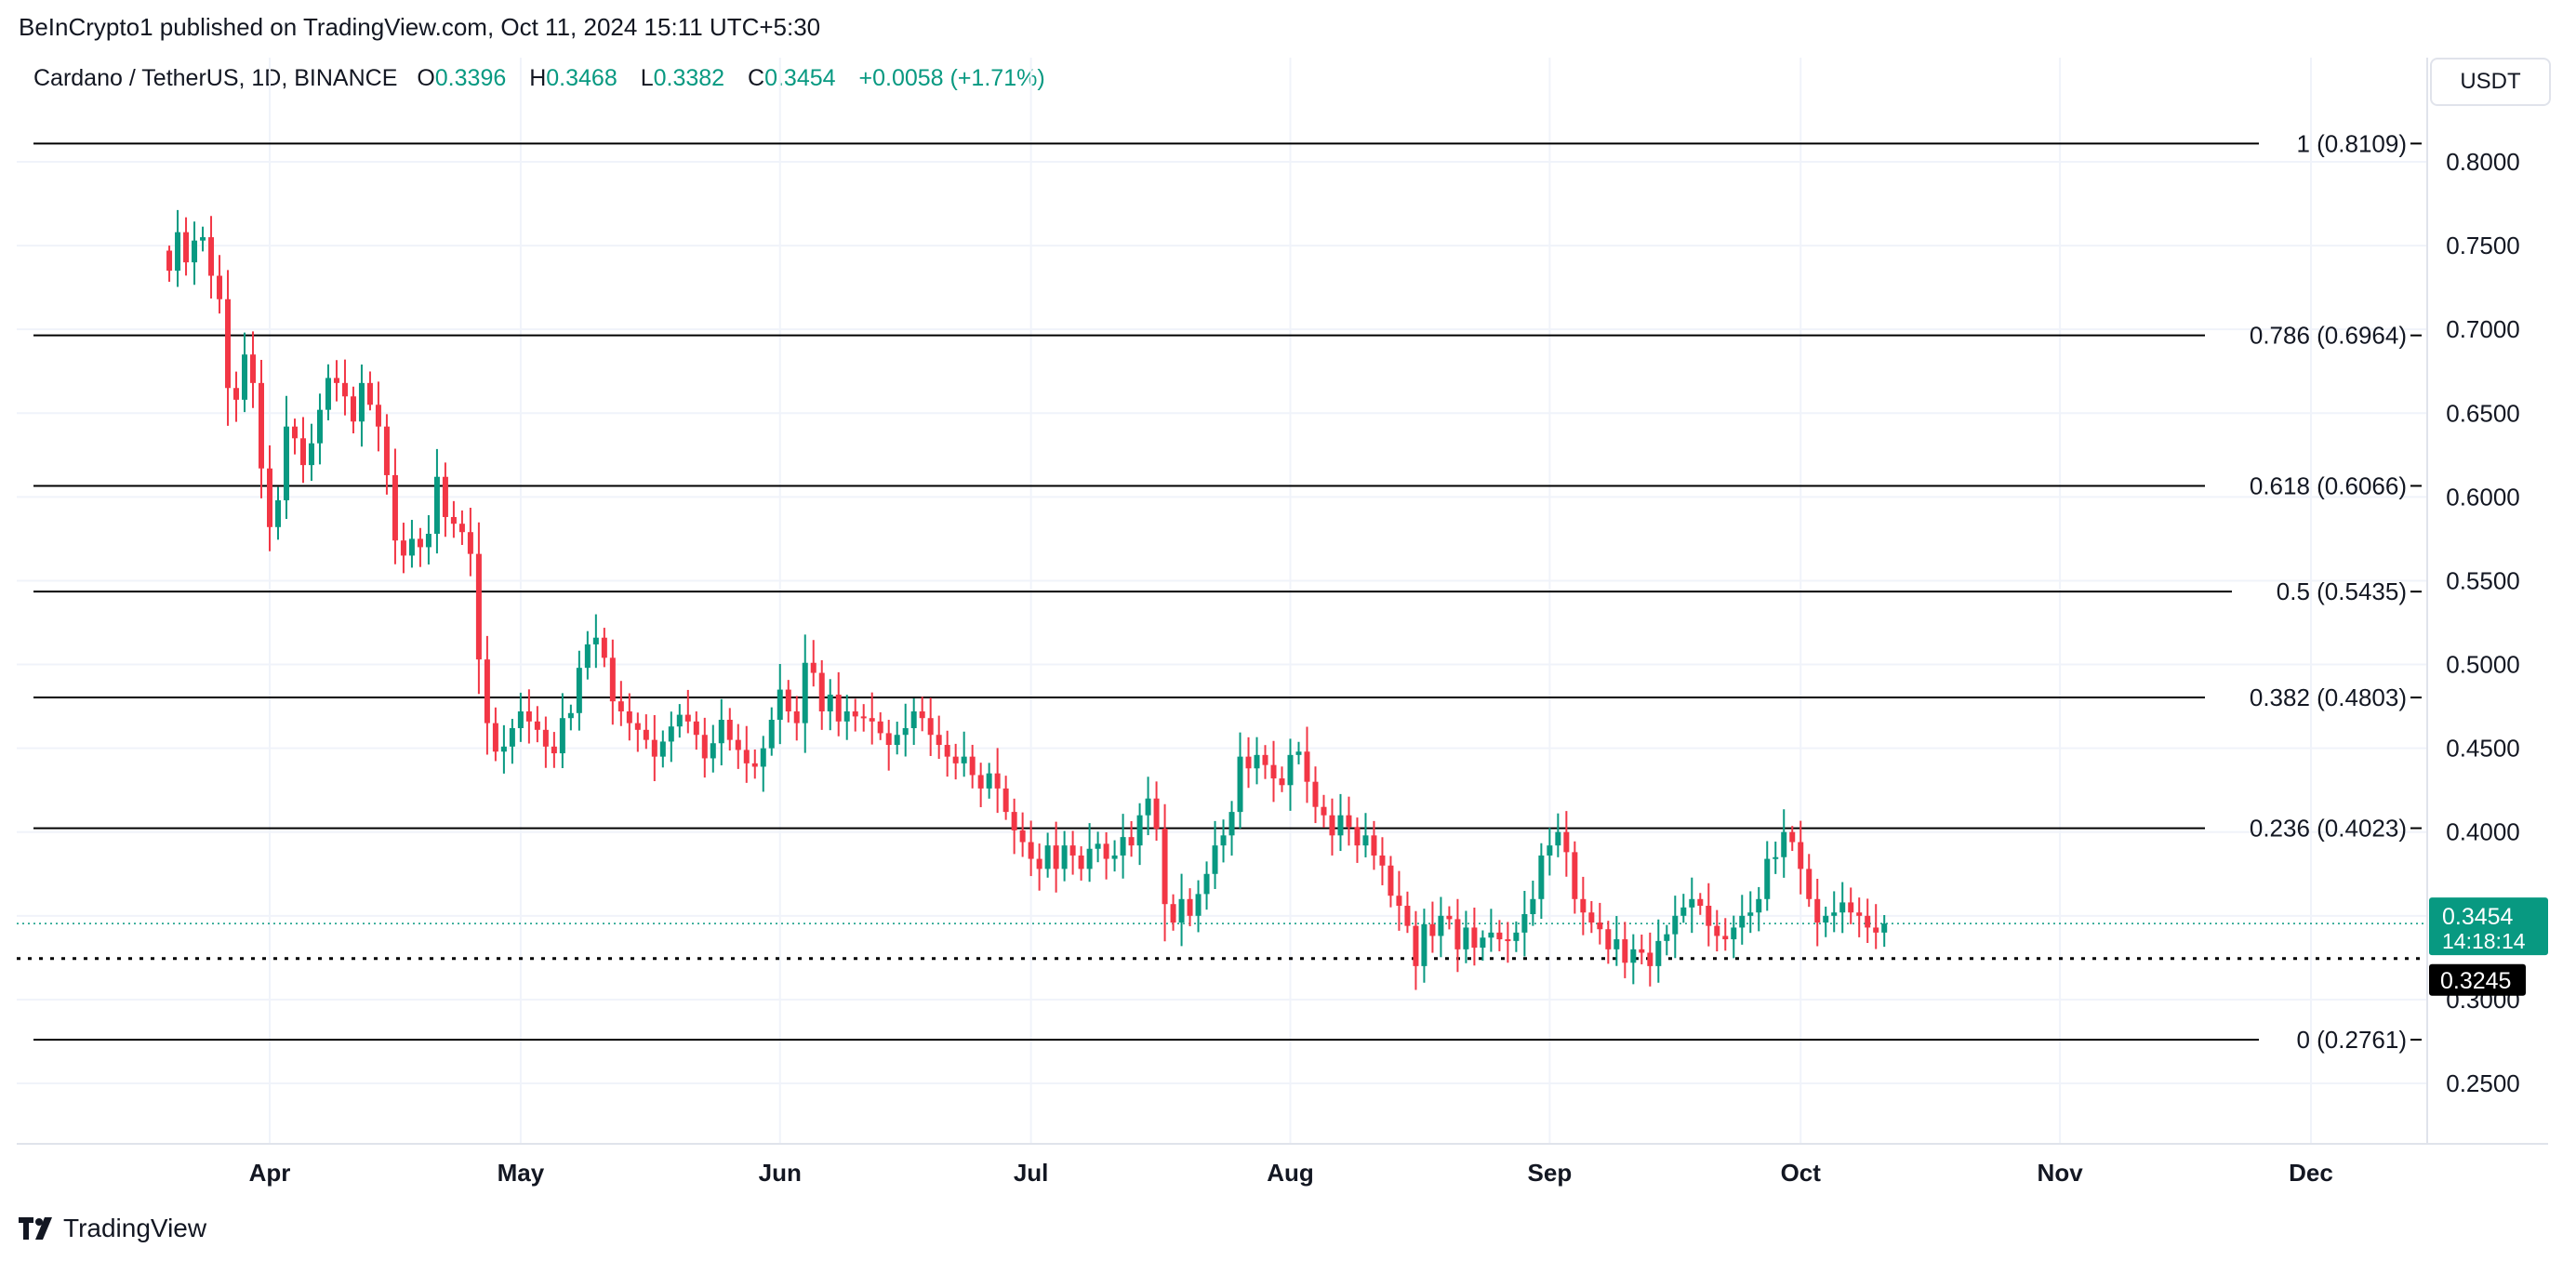 This screenshot has height=1261, width=2576. What do you see at coordinates (2483, 832) in the screenshot?
I see `price-tick-label: 0.4000` at bounding box center [2483, 832].